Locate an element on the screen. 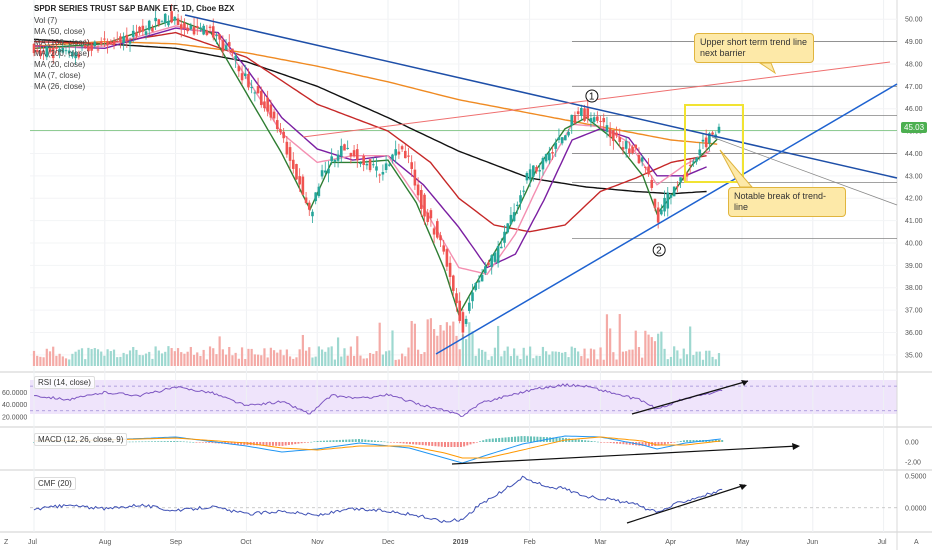 The image size is (932, 550). price-tick-label: 48.00 is located at coordinates (914, 64).